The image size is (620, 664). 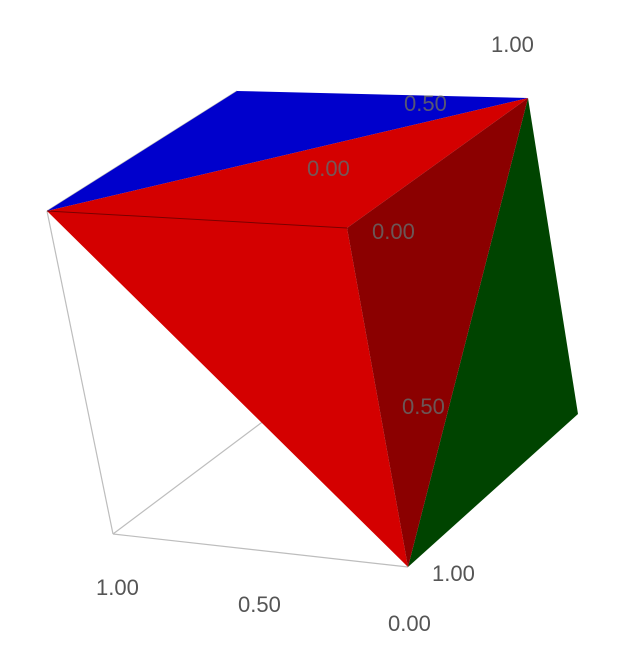 I want to click on tick-label-right-mid: 0.50, so click(x=423, y=406).